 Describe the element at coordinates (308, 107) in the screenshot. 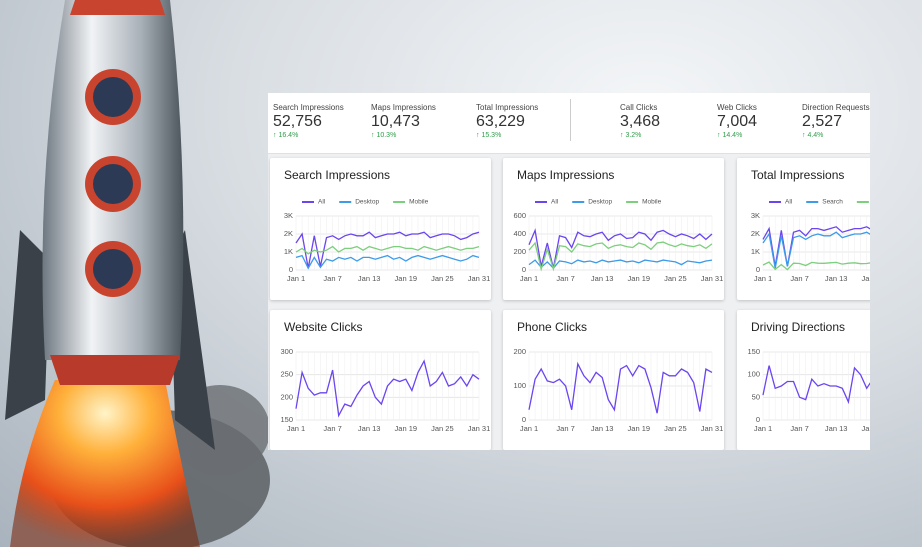

I see `kpi-label: Search Impressions` at that location.